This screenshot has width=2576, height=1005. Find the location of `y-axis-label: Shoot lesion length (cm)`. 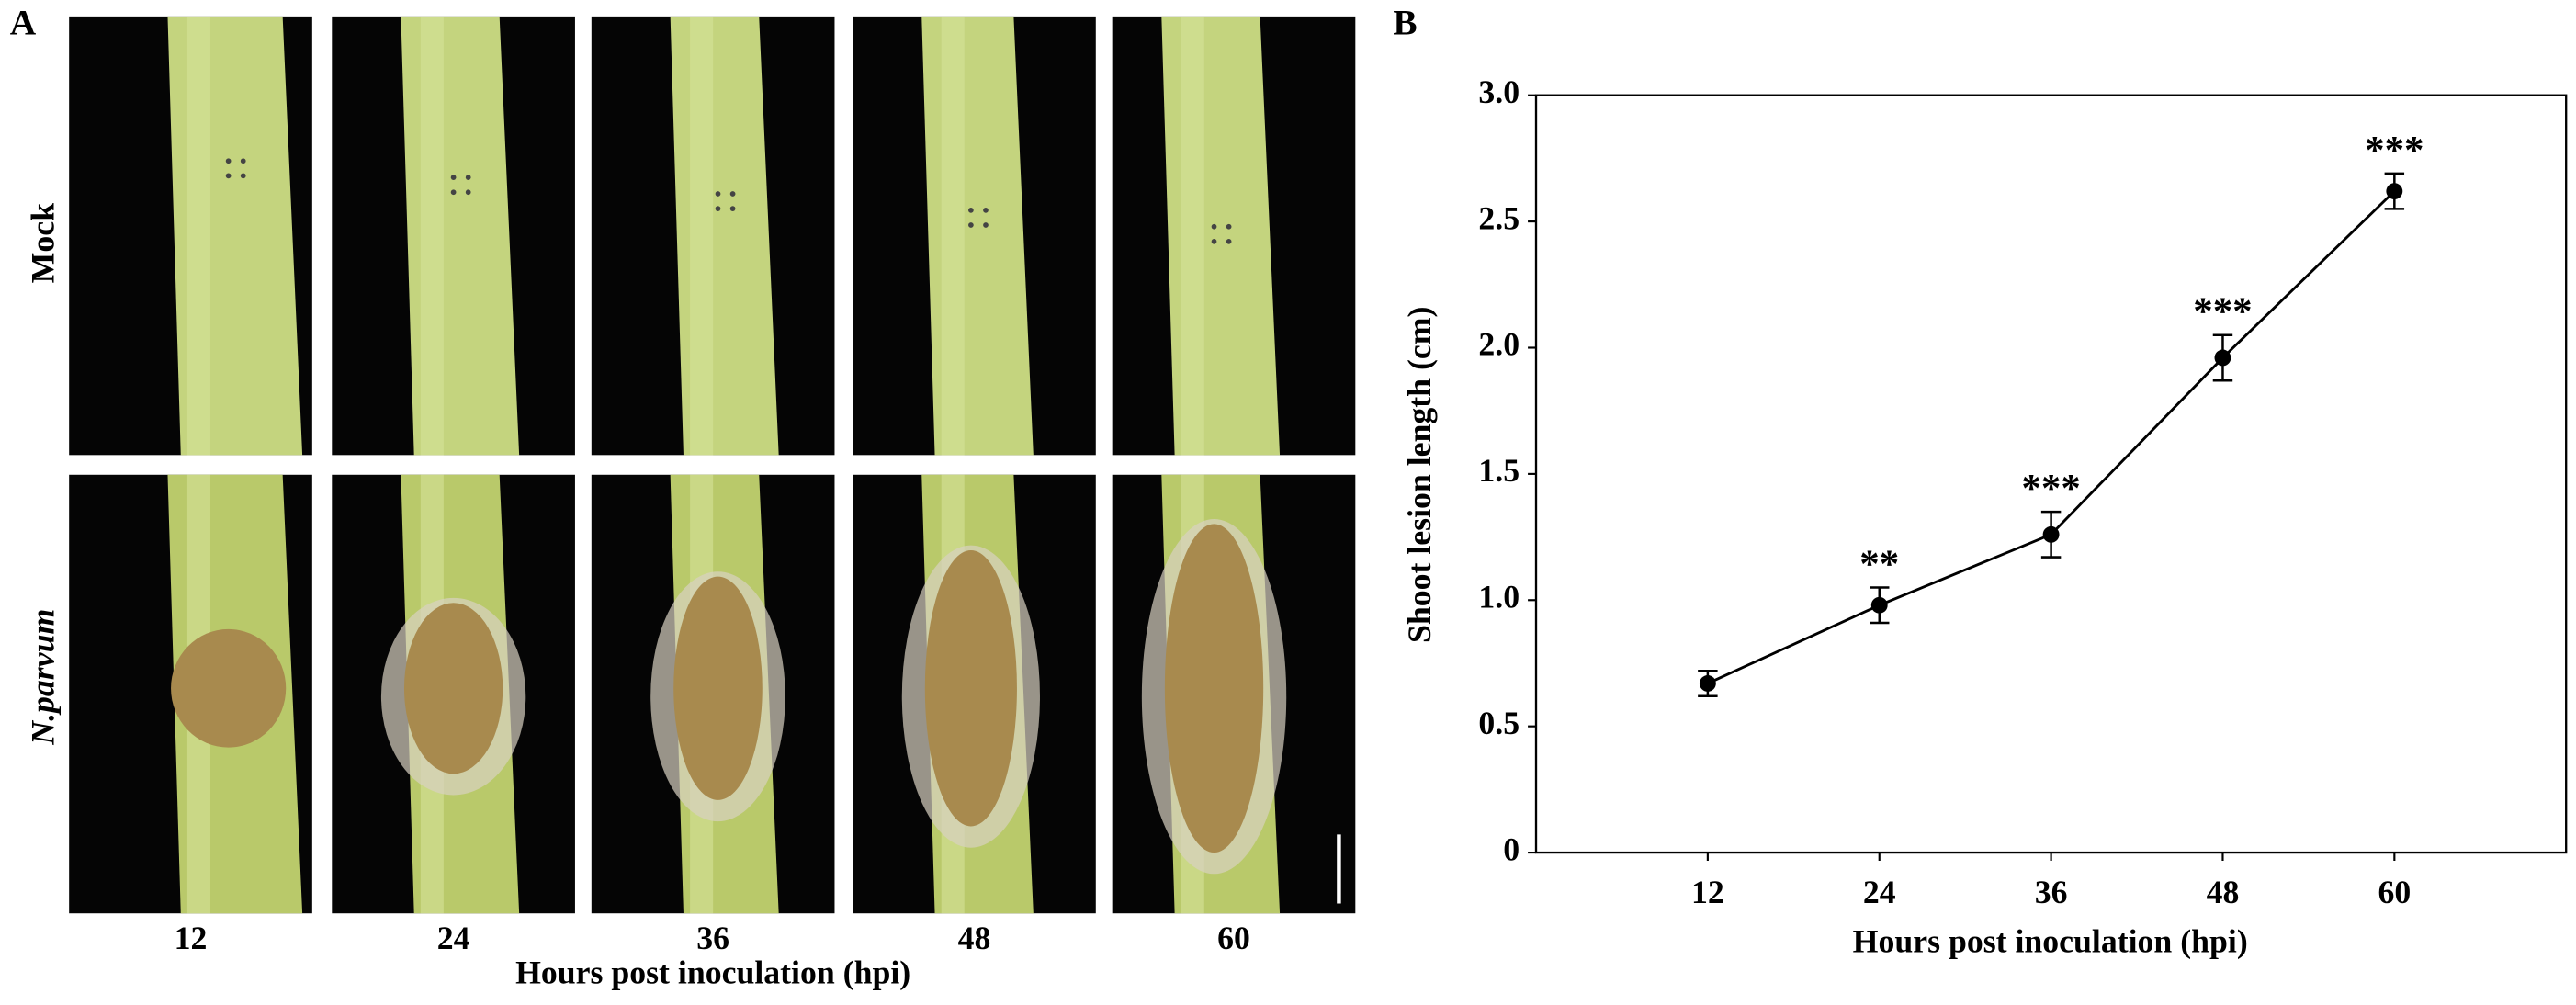

y-axis-label: Shoot lesion length (cm) is located at coordinates (1419, 475).